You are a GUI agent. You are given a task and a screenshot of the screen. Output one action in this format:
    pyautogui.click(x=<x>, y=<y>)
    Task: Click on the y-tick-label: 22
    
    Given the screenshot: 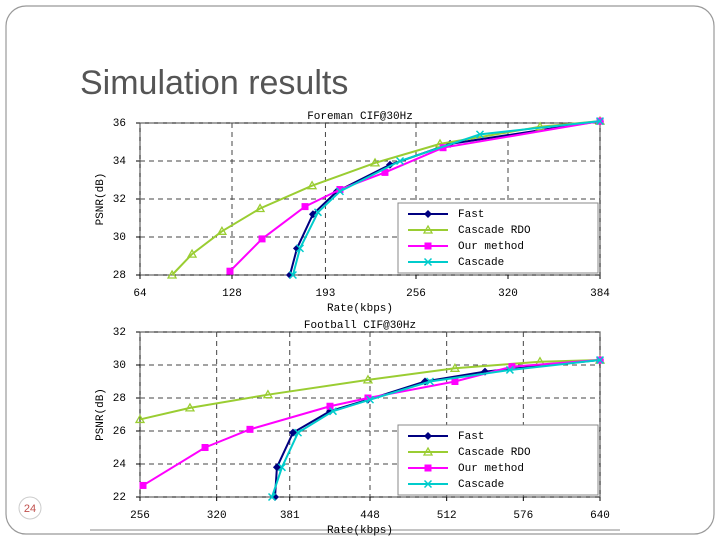 What is the action you would take?
    pyautogui.click(x=119, y=498)
    